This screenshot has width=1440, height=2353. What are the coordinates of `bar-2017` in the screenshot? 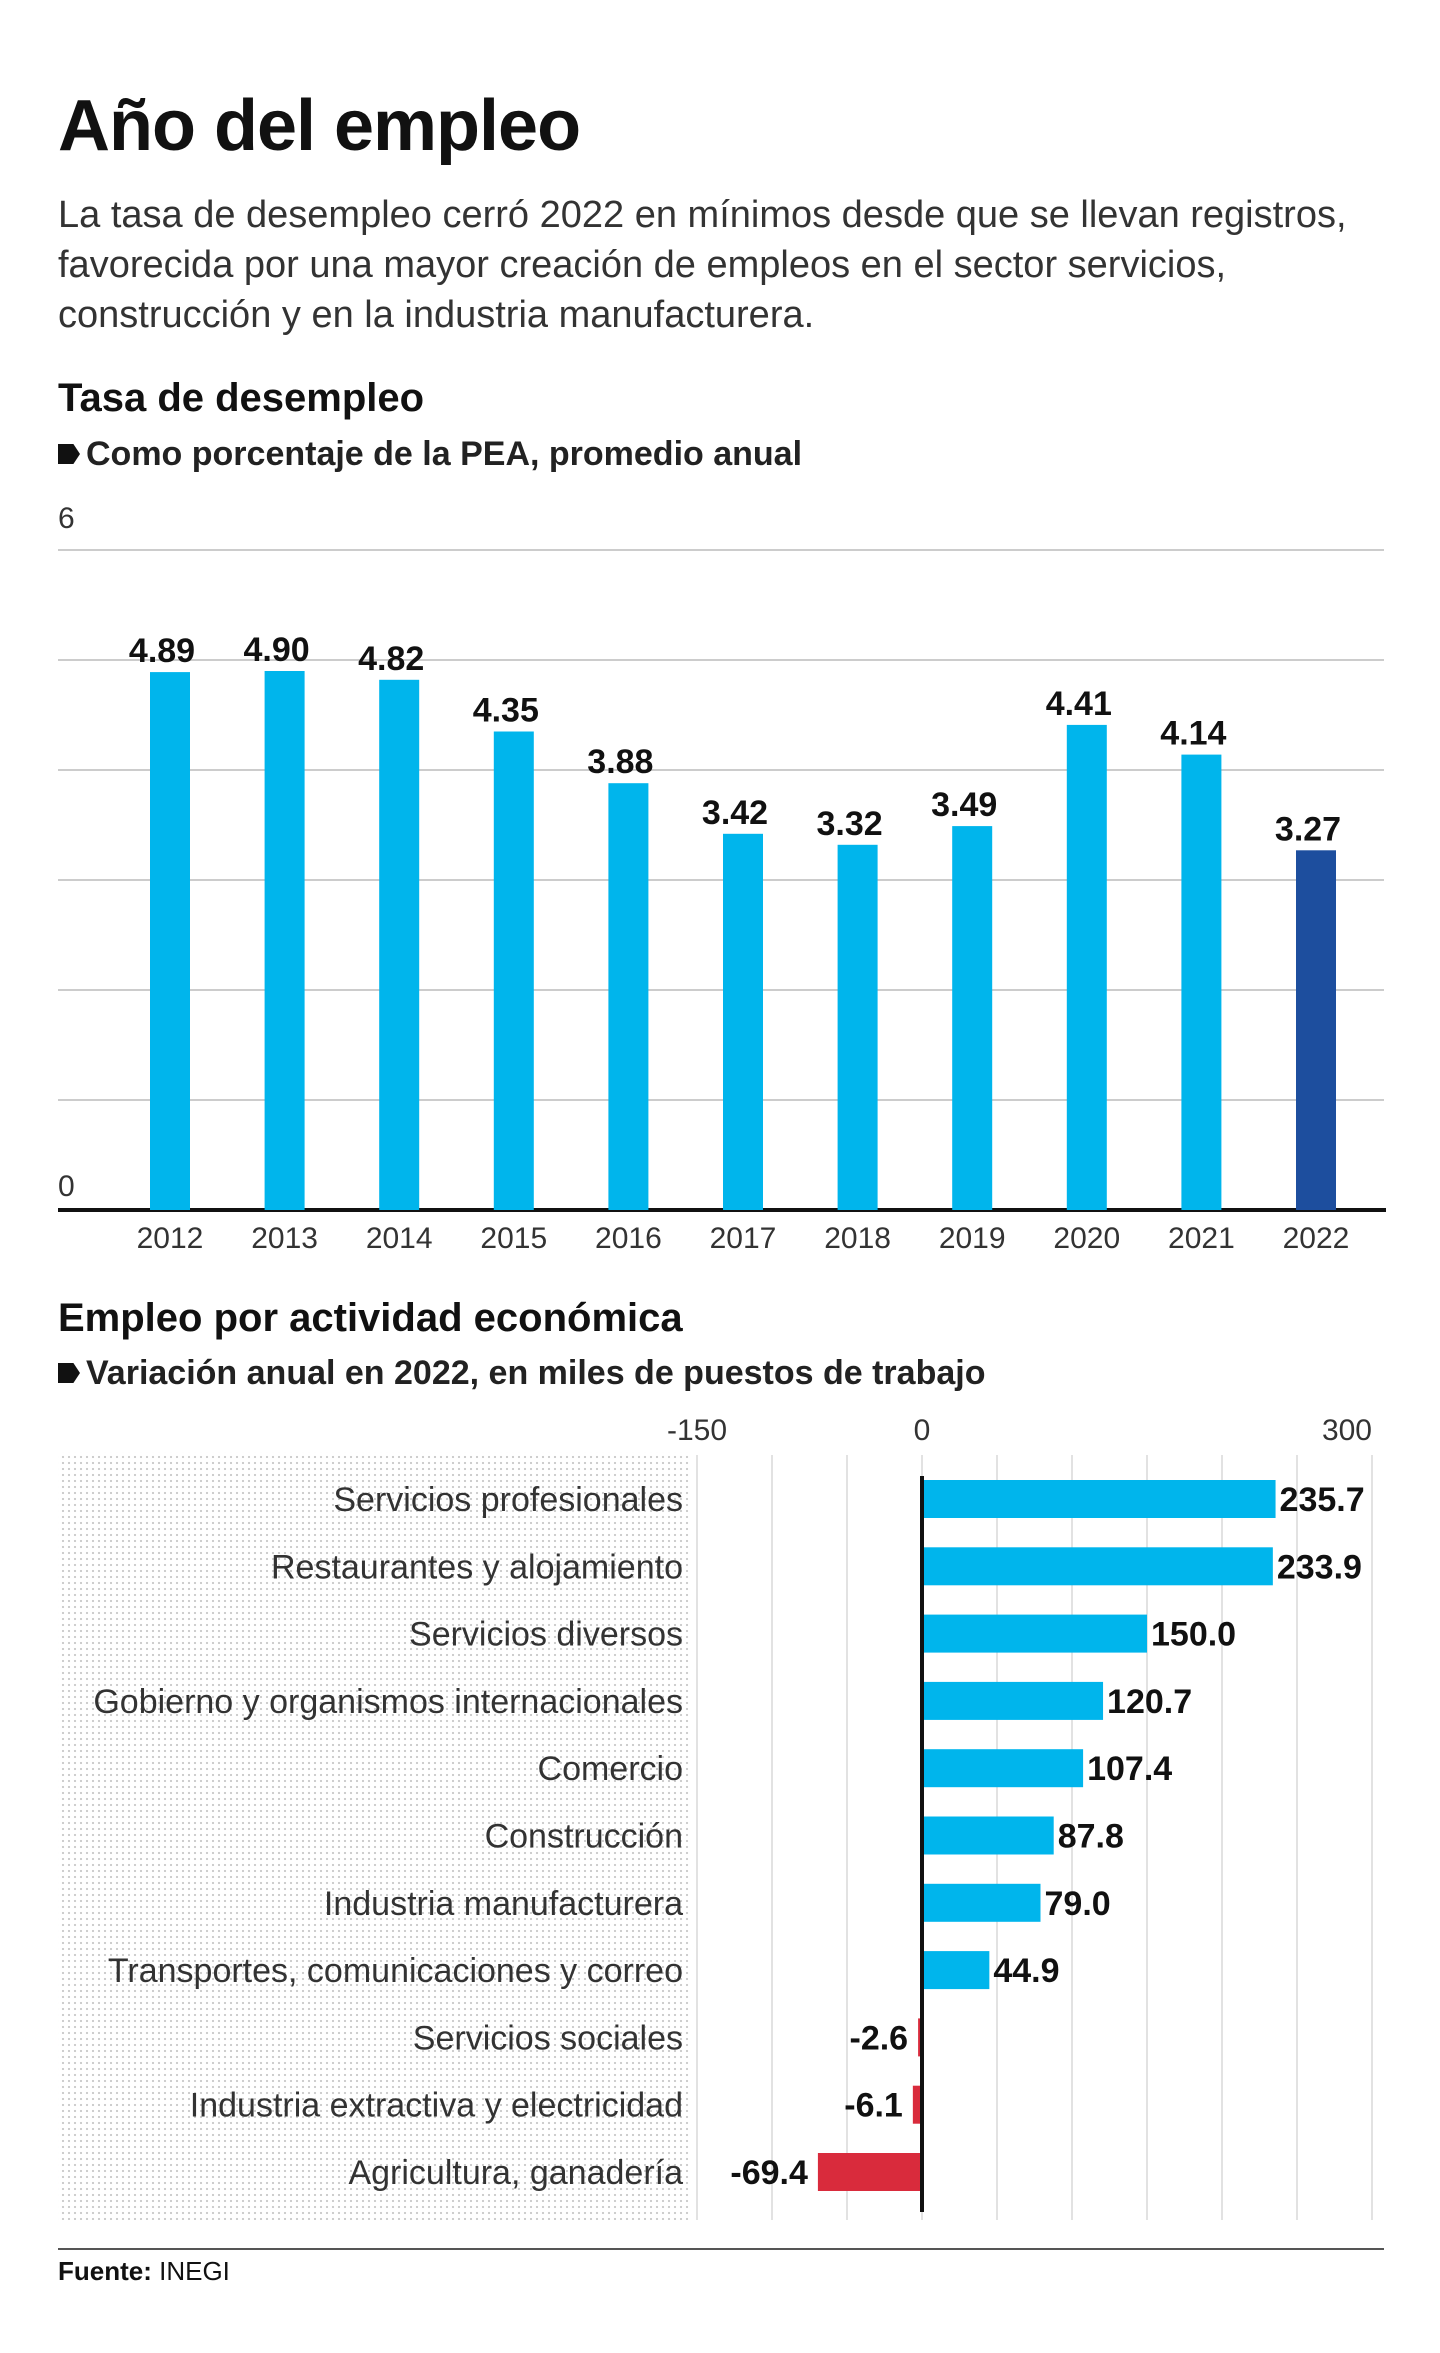 It's located at (743, 1021).